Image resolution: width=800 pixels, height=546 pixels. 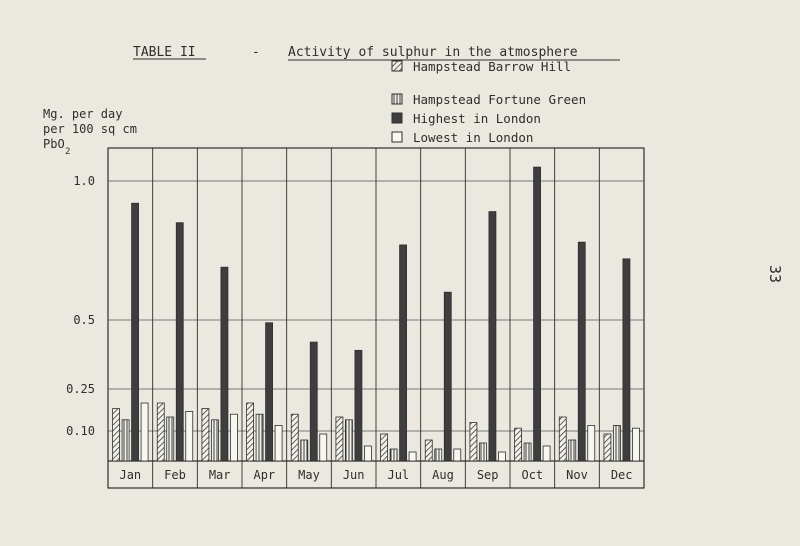 What do you see at coordinates (234, 437) in the screenshot?
I see `bar-open-mar` at bounding box center [234, 437].